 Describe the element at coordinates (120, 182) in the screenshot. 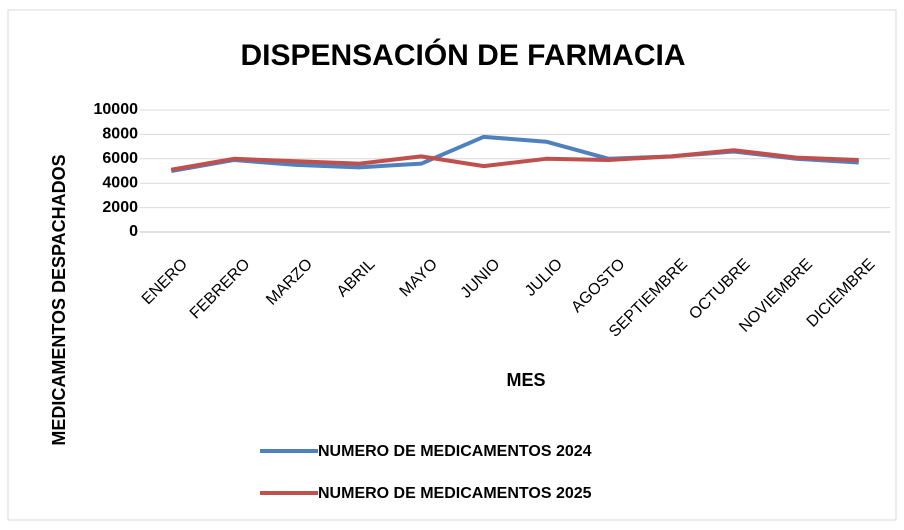

I see `y-tick-label: 4000` at that location.